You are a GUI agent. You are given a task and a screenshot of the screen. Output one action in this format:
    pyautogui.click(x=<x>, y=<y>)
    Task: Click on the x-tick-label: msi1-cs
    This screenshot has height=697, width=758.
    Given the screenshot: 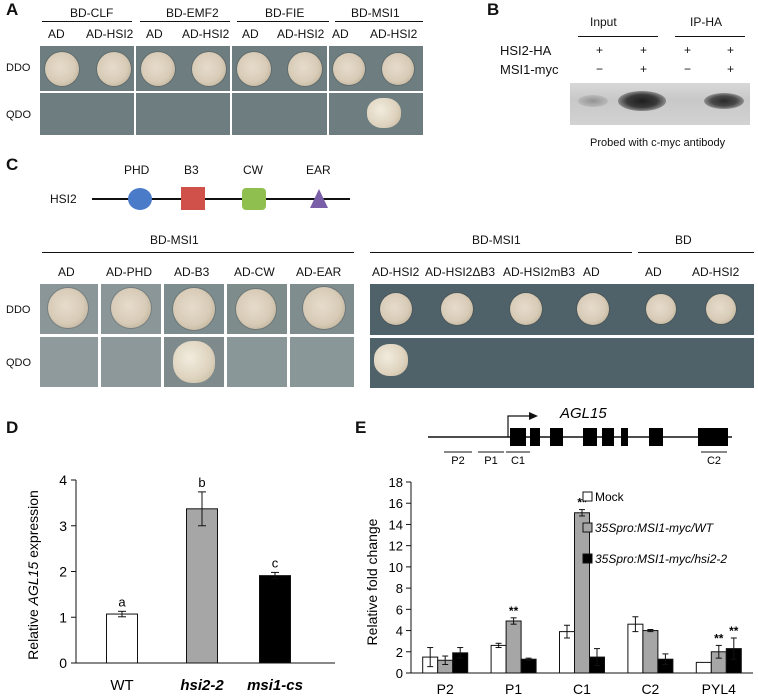 What is the action you would take?
    pyautogui.click(x=275, y=685)
    